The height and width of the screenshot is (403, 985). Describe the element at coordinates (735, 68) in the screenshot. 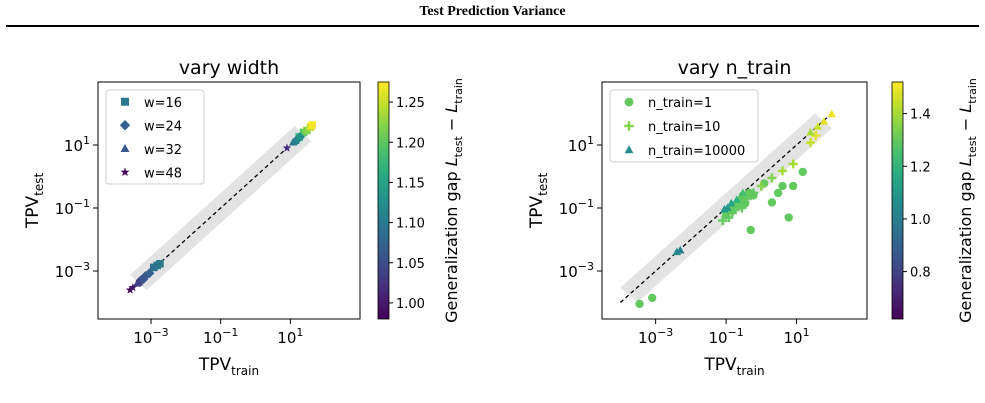

I see `chart-title: vary n_train` at that location.